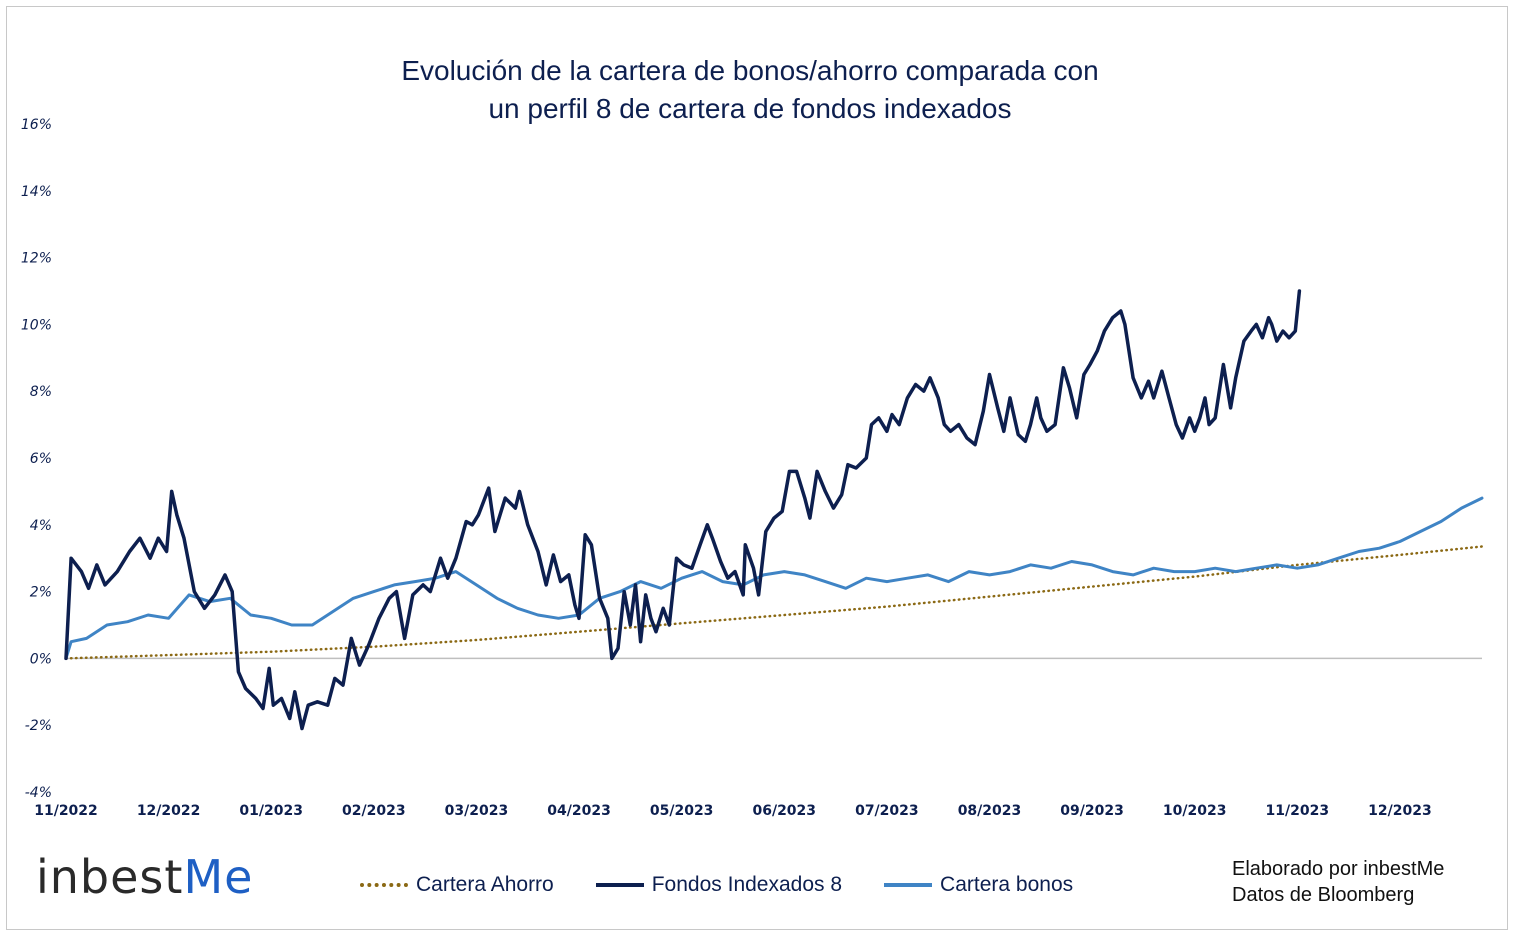  Describe the element at coordinates (218, 877) in the screenshot. I see `logo-accent: Me` at that location.